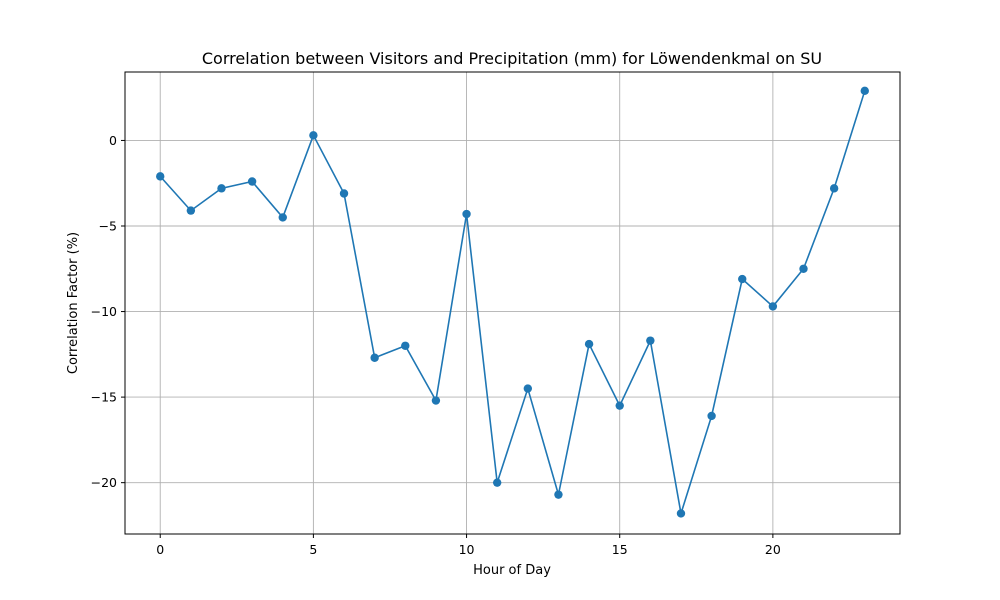  Describe the element at coordinates (160, 549) in the screenshot. I see `x-tick-label: 0` at that location.